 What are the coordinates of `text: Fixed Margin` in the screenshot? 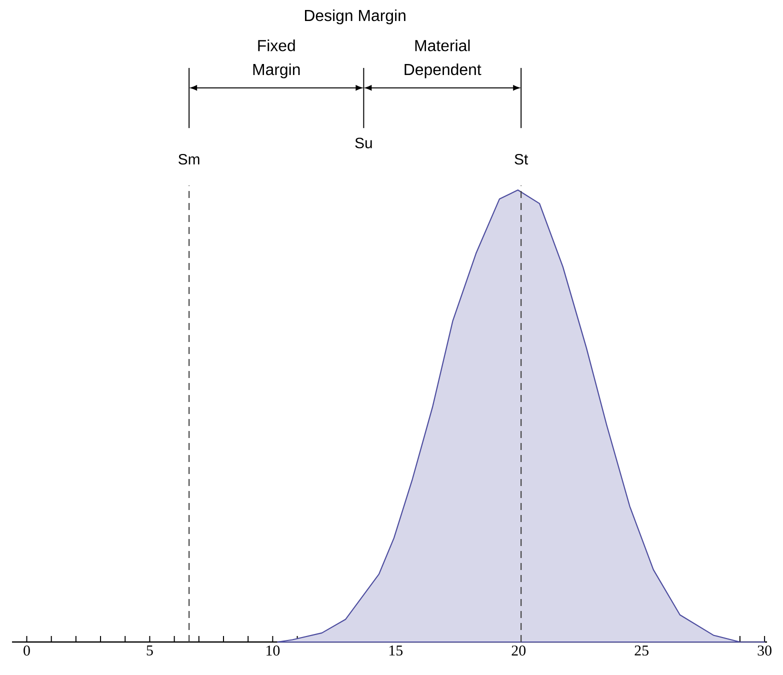 It's located at (276, 59).